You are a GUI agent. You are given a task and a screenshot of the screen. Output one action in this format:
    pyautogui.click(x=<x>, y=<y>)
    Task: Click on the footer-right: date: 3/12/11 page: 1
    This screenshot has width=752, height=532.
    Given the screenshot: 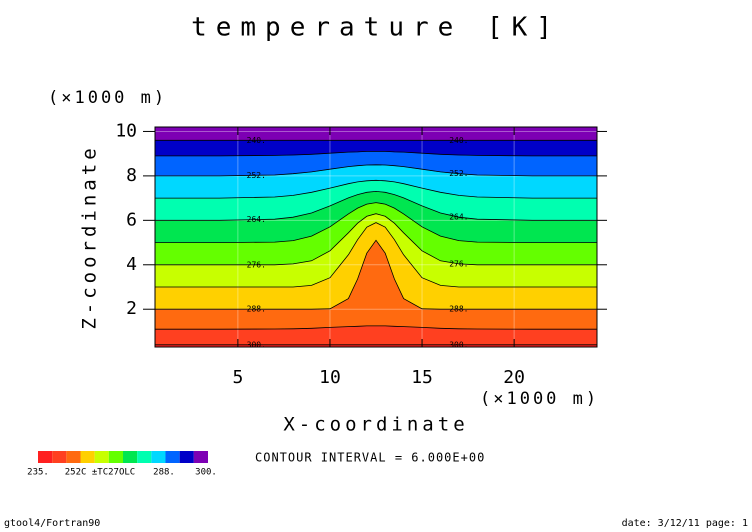 What is the action you would take?
    pyautogui.click(x=685, y=523)
    